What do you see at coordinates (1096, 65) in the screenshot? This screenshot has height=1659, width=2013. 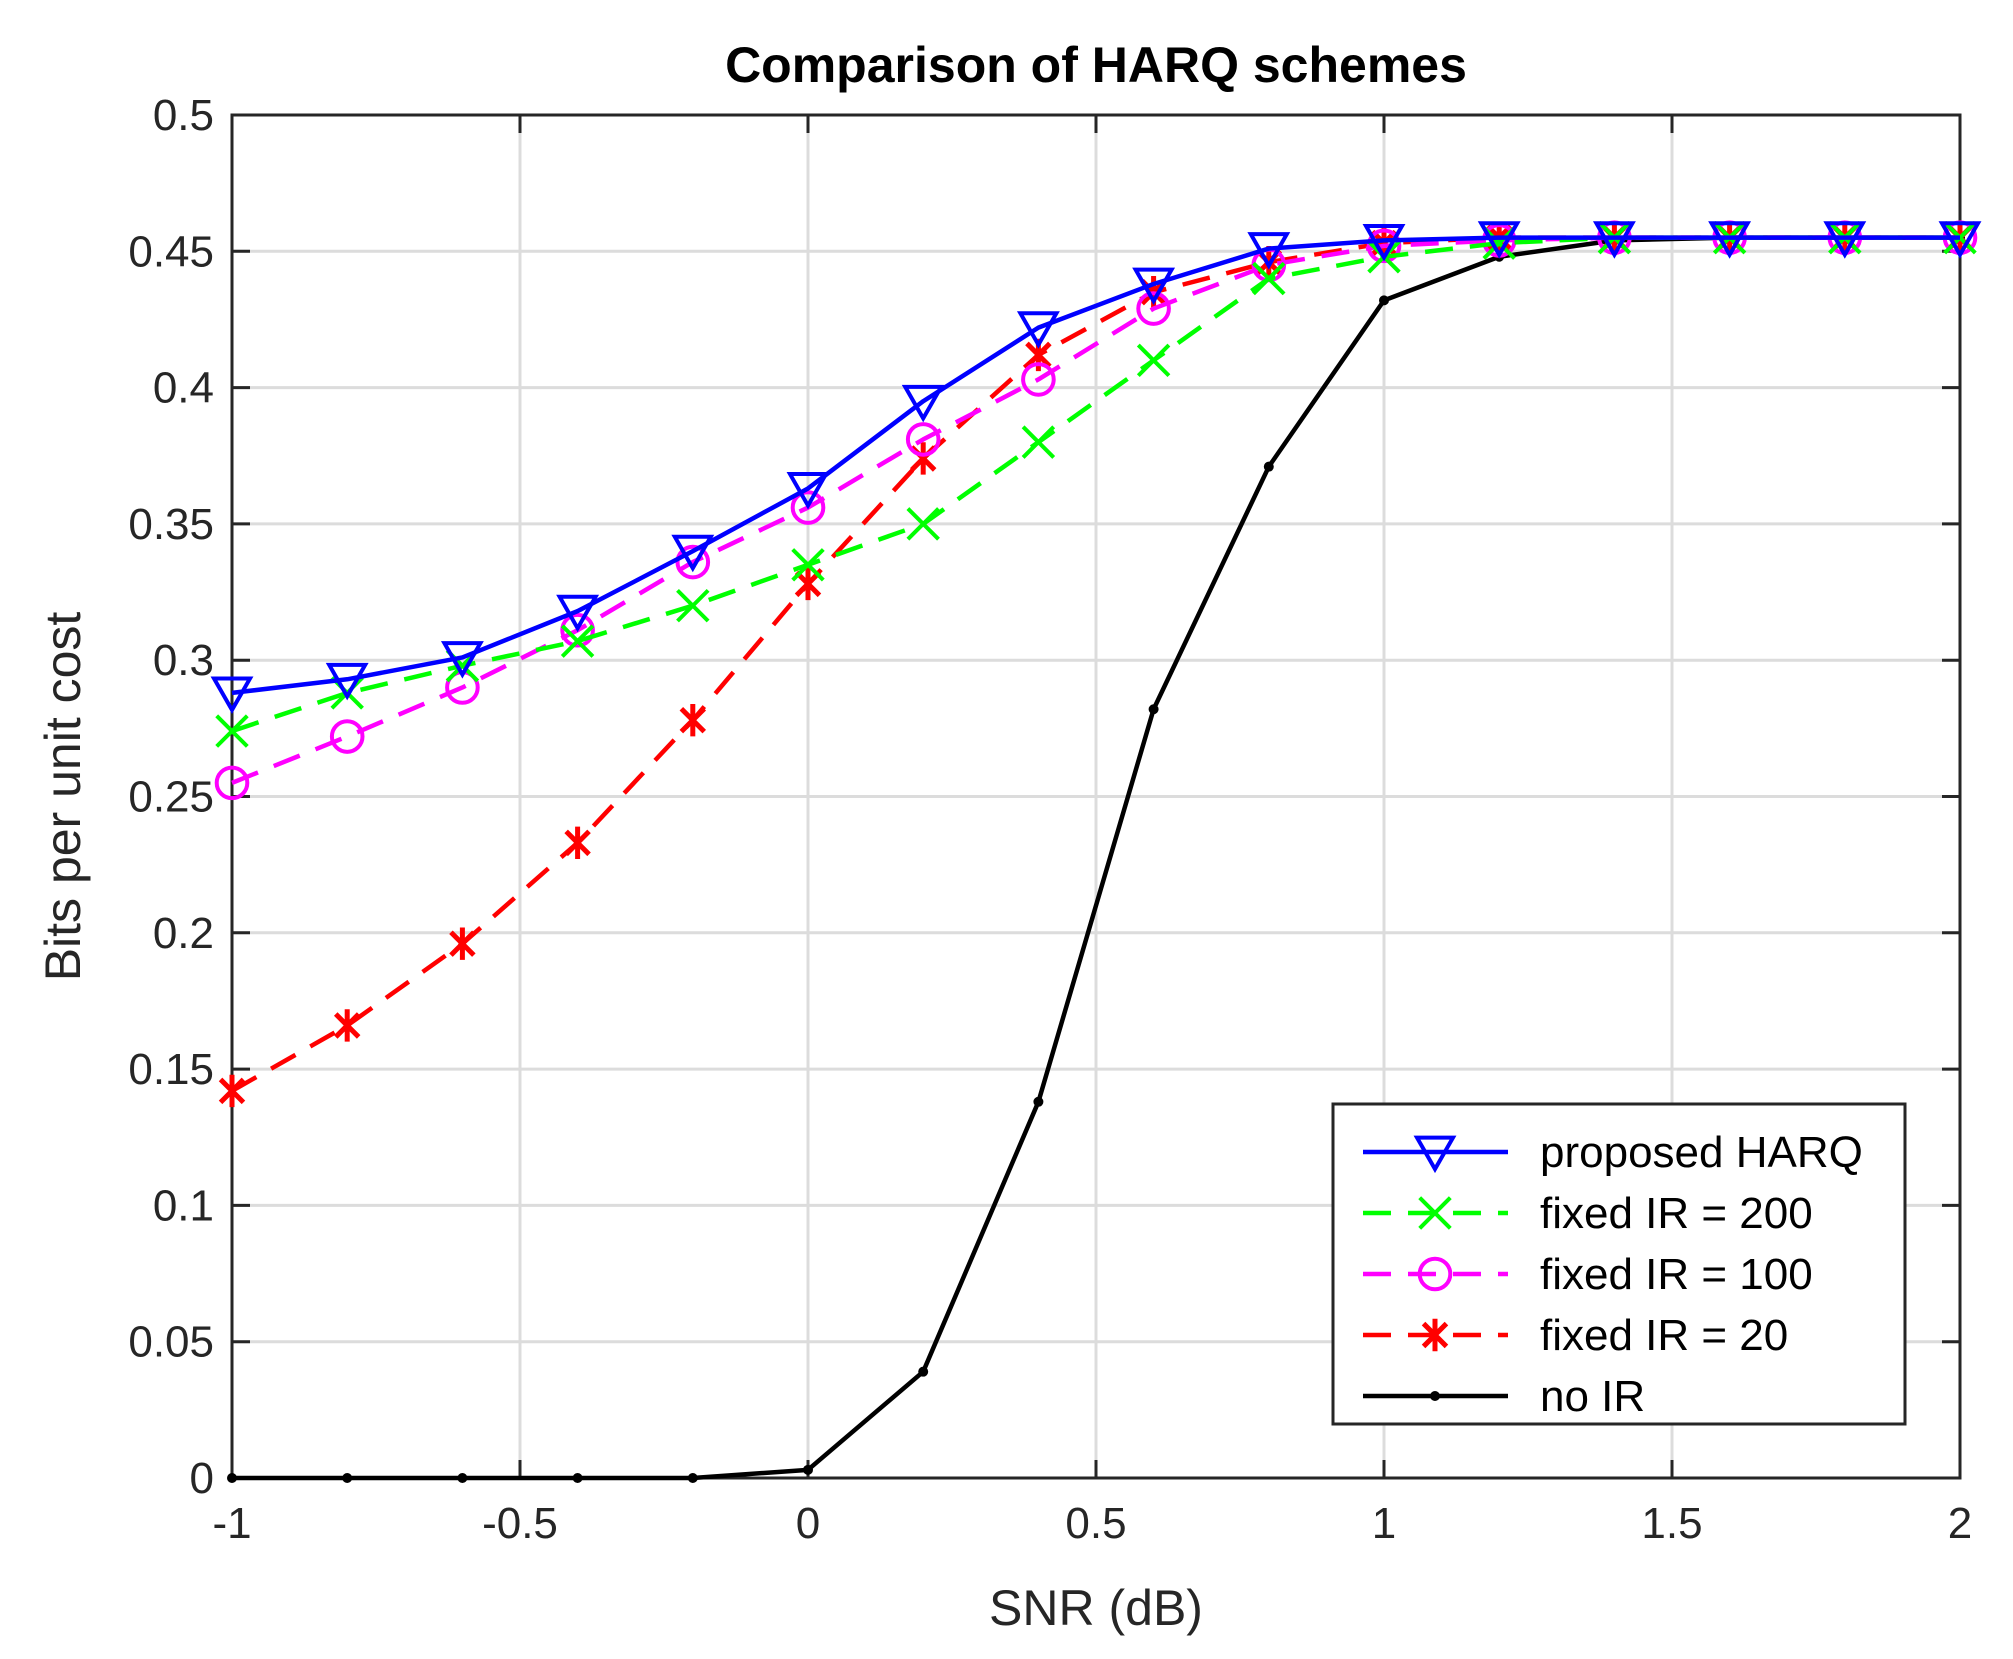 I see `chart-title: Comparison of HARQ schemes` at bounding box center [1096, 65].